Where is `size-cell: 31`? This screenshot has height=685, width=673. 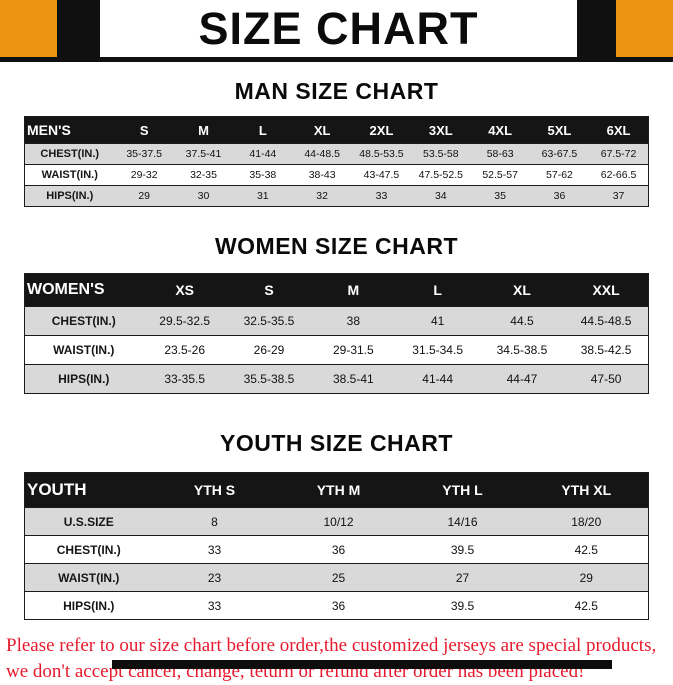
size-cell: 31 is located at coordinates (262, 196).